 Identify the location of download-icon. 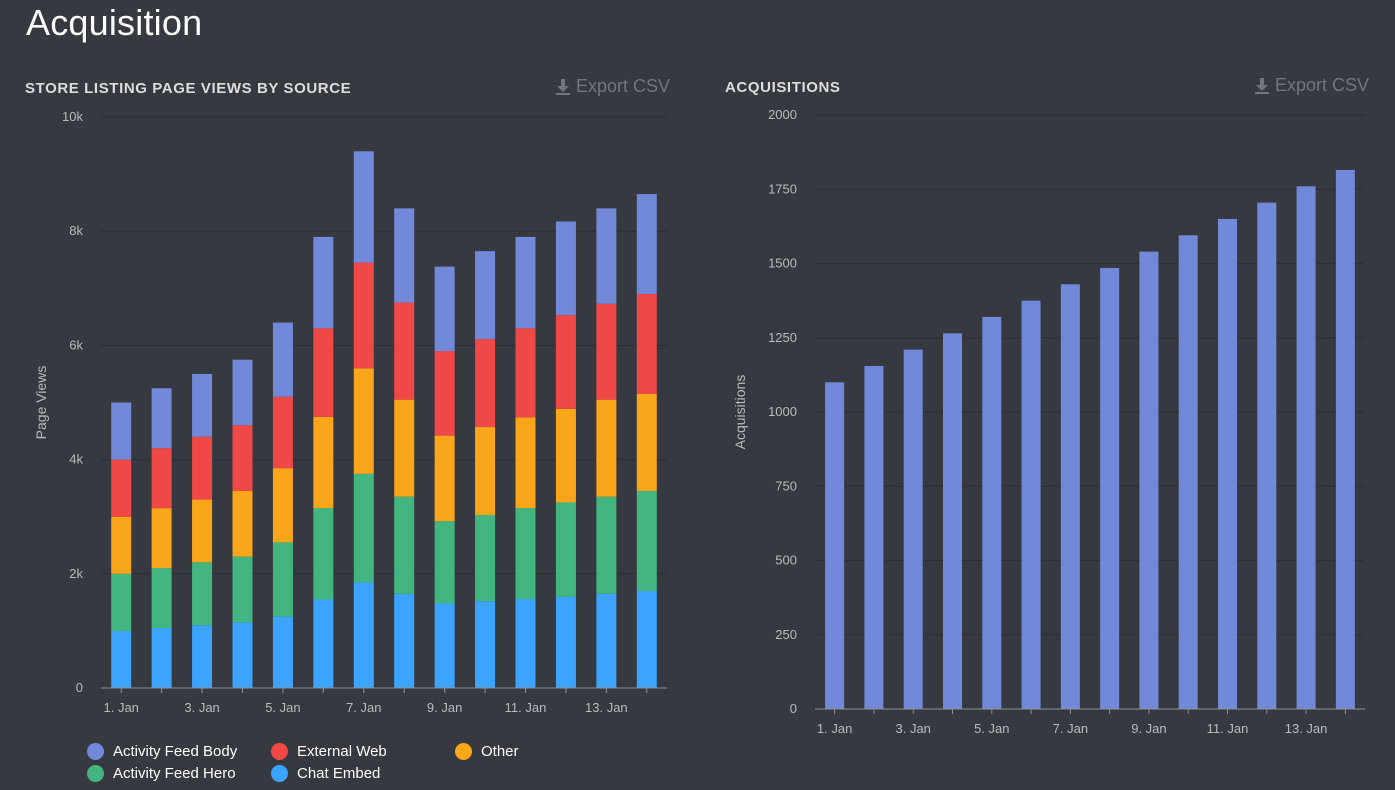
(1262, 85).